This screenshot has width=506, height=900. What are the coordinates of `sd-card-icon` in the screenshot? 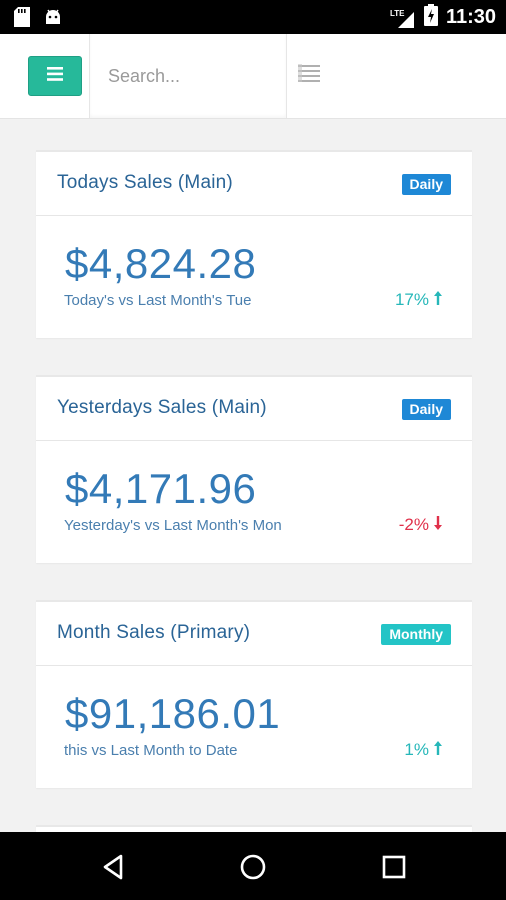 It's located at (22, 19).